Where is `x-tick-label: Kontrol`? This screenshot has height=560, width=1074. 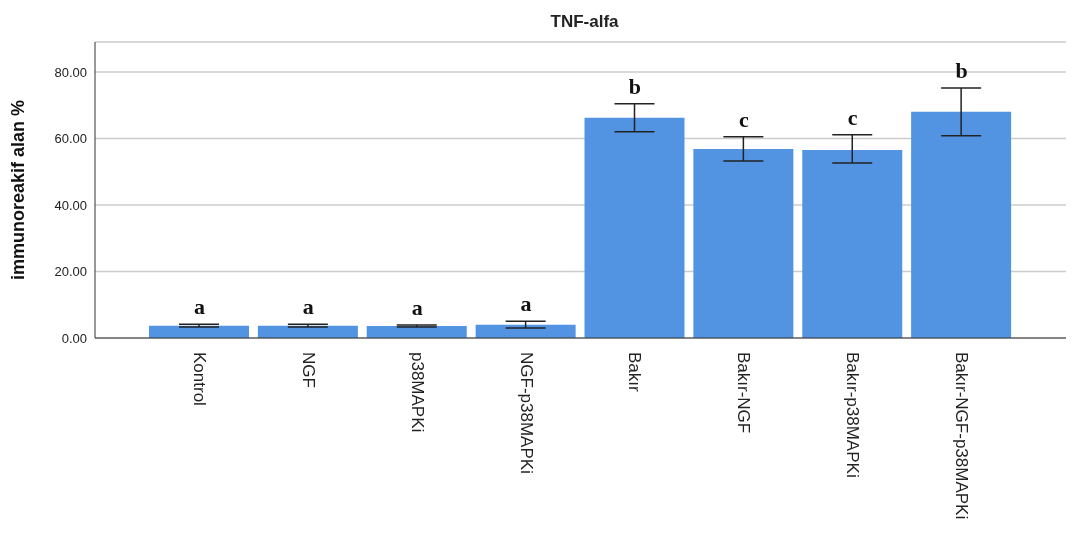
x-tick-label: Kontrol is located at coordinates (199, 379).